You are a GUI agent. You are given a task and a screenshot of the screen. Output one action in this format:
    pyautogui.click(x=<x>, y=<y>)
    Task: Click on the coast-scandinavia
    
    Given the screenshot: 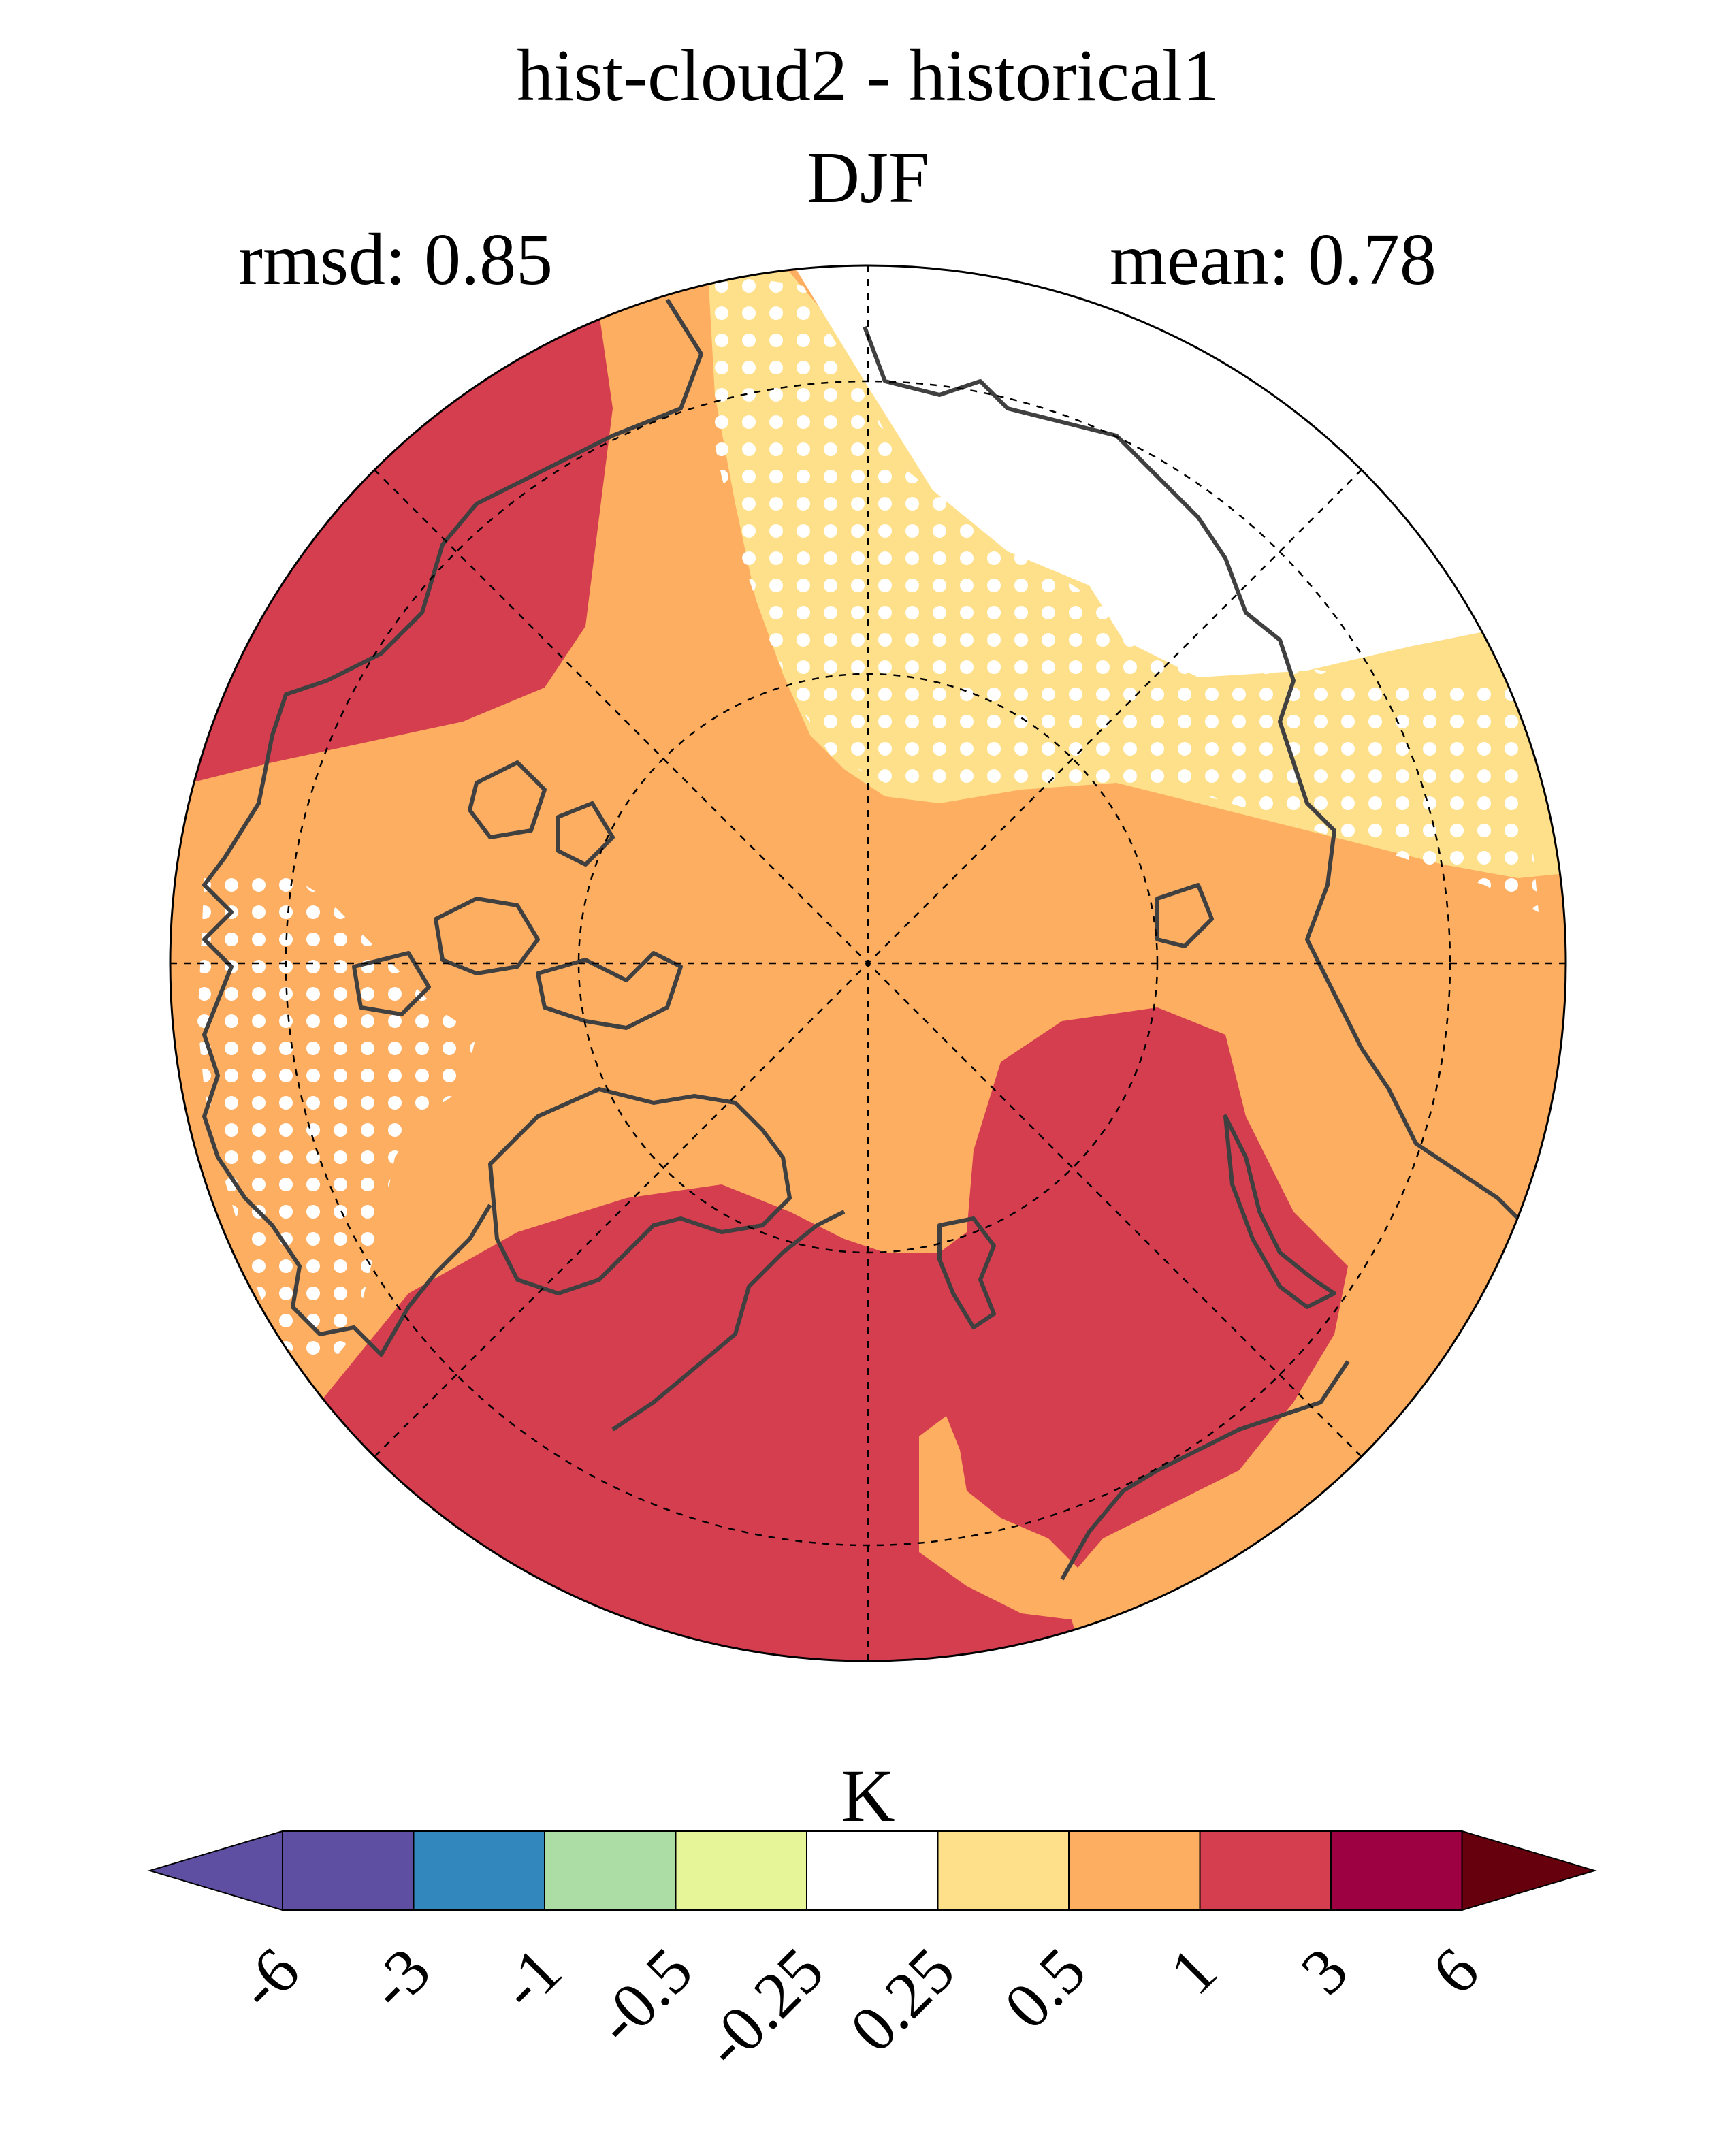 What is the action you would take?
    pyautogui.click(x=1205, y=1470)
    